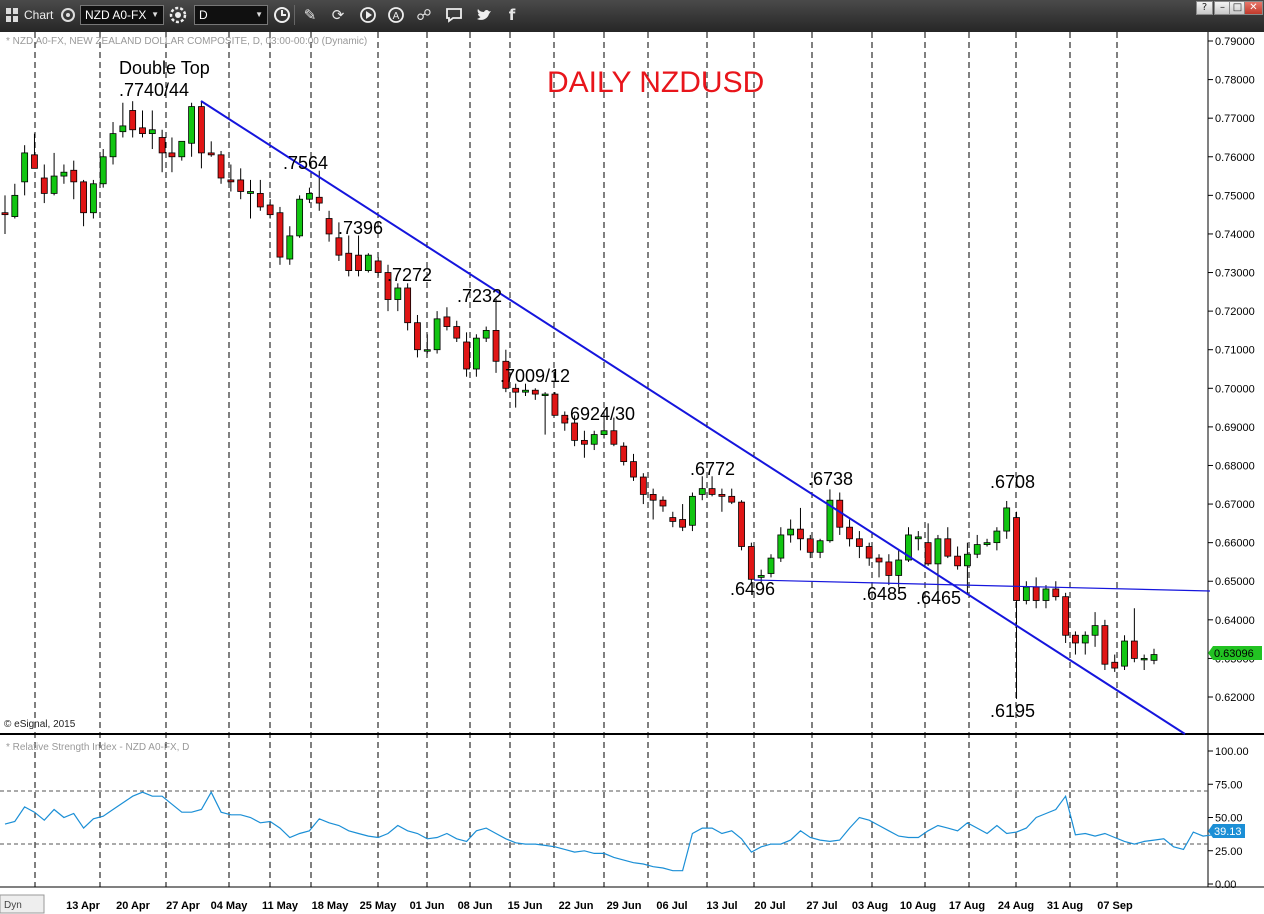 The image size is (1264, 914). Describe the element at coordinates (122, 15) in the screenshot. I see `symbol-dropdown: NZD A0-FX ▼` at that location.